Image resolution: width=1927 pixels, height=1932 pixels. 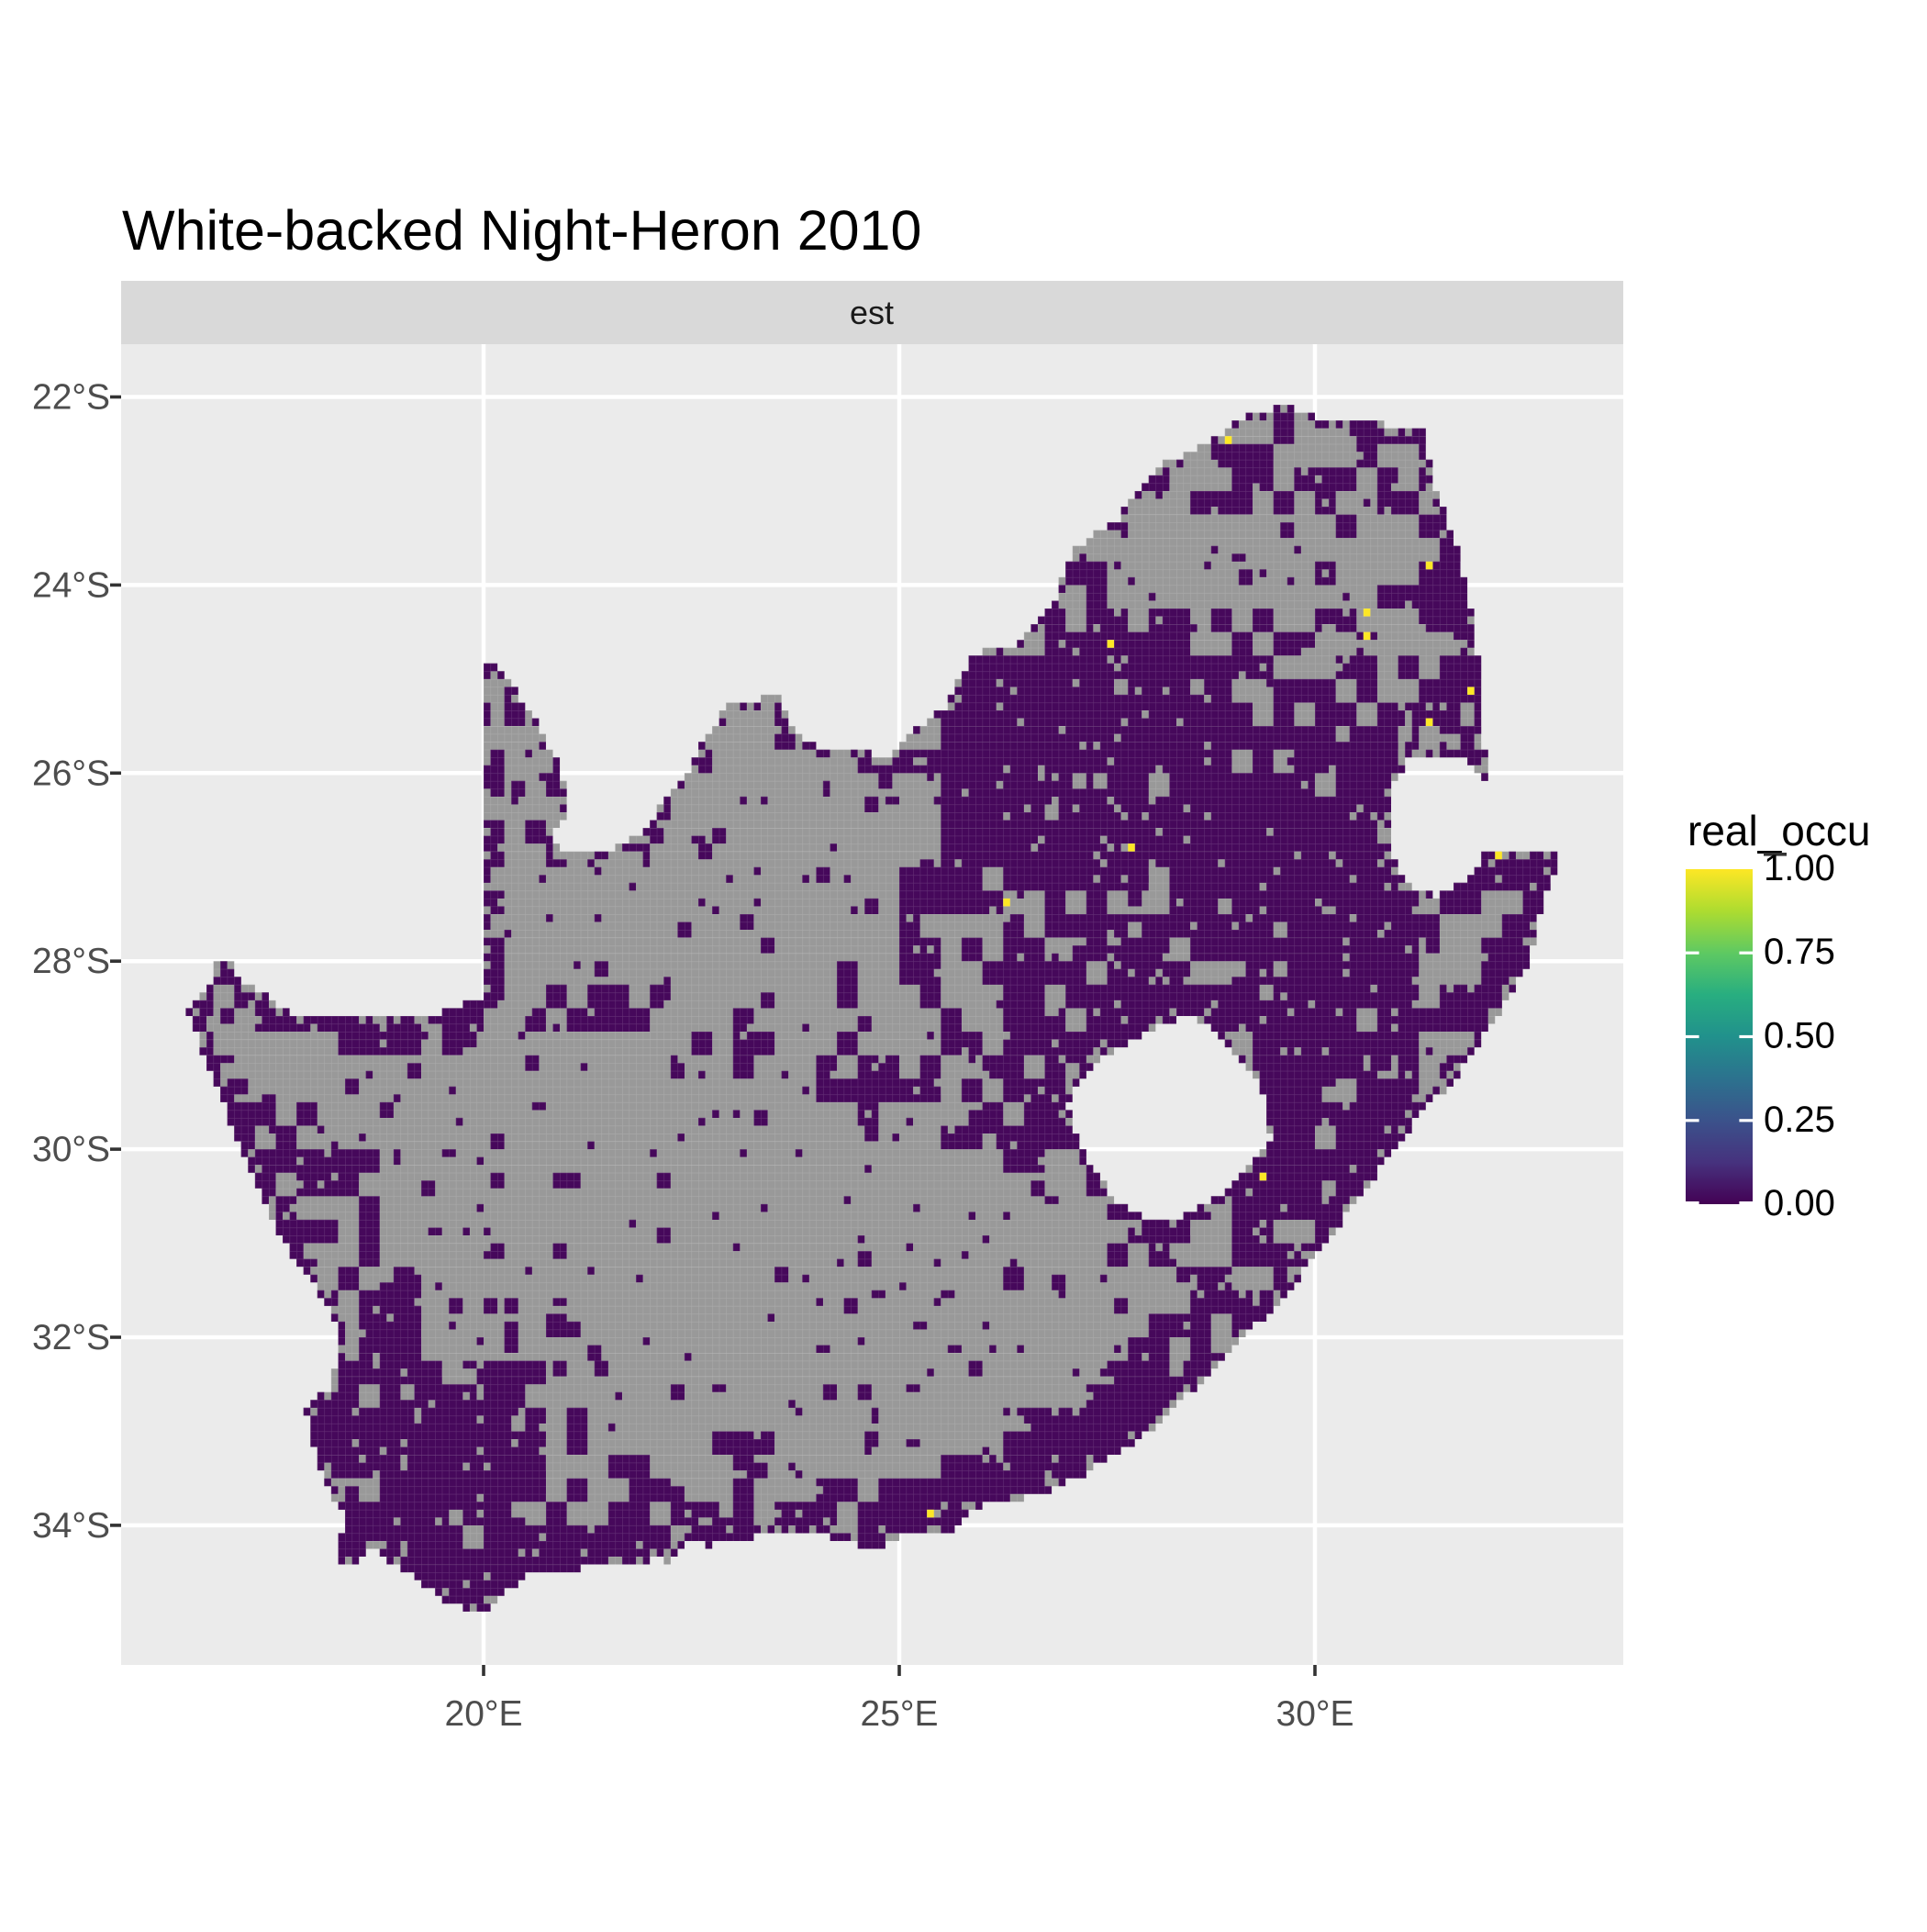 I want to click on svg-text: 28°S, so click(x=71, y=961).